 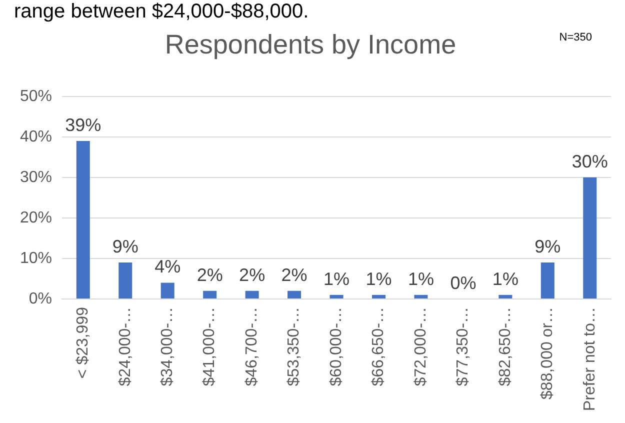 What do you see at coordinates (36, 96) in the screenshot?
I see `y-tick-label: 50%` at bounding box center [36, 96].